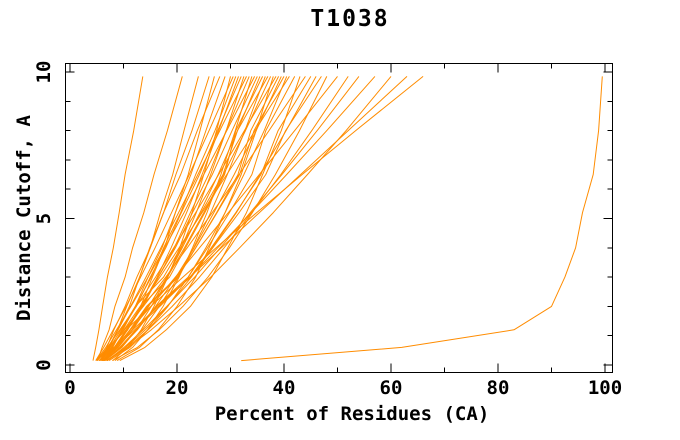 Image resolution: width=680 pixels, height=440 pixels. Describe the element at coordinates (44, 72) in the screenshot. I see `y-tick-label-10: 10` at that location.